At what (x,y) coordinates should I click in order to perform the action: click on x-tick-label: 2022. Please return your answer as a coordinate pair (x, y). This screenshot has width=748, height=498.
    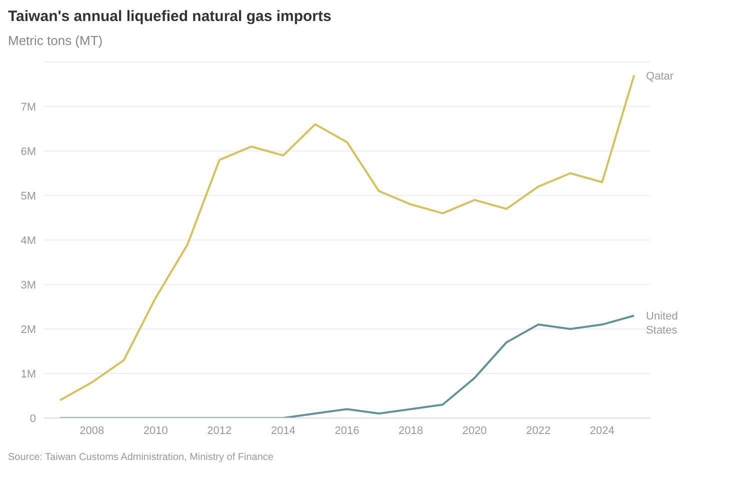
    Looking at the image, I should click on (538, 430).